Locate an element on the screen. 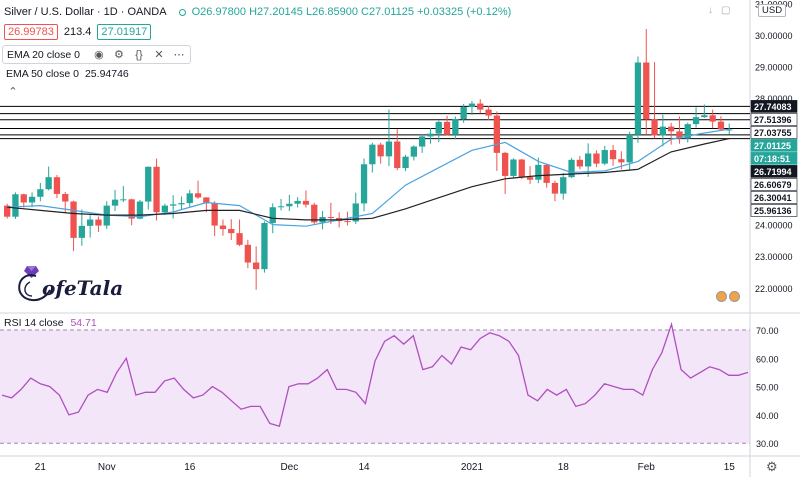  source-code-icon: {} is located at coordinates (139, 54).